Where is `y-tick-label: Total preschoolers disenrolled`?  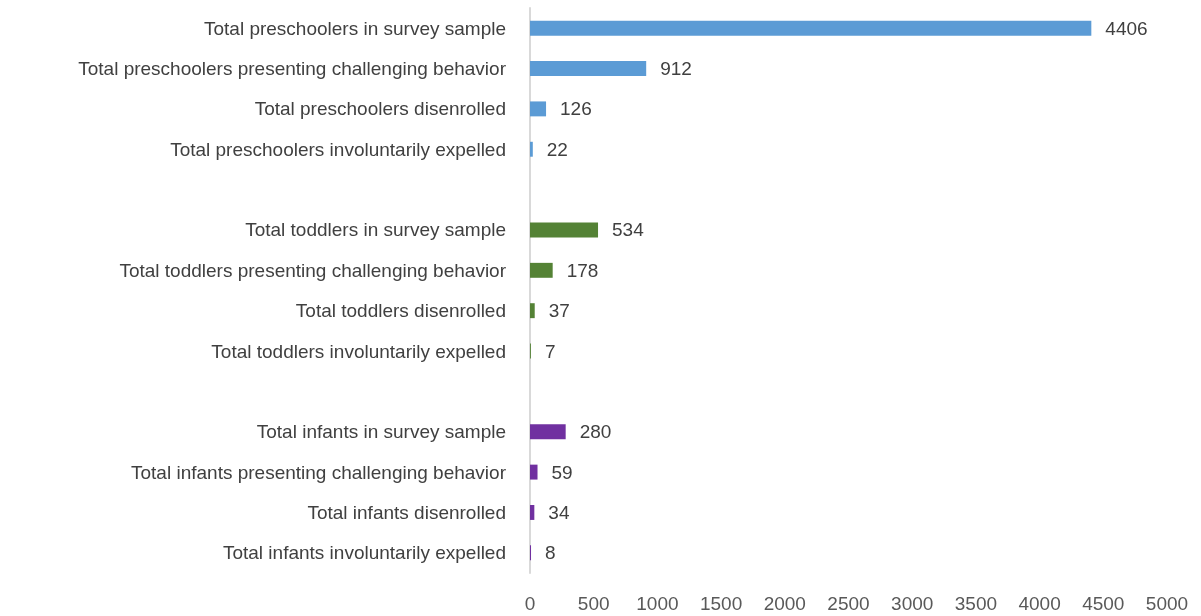
y-tick-label: Total preschoolers disenrolled is located at coordinates (380, 109).